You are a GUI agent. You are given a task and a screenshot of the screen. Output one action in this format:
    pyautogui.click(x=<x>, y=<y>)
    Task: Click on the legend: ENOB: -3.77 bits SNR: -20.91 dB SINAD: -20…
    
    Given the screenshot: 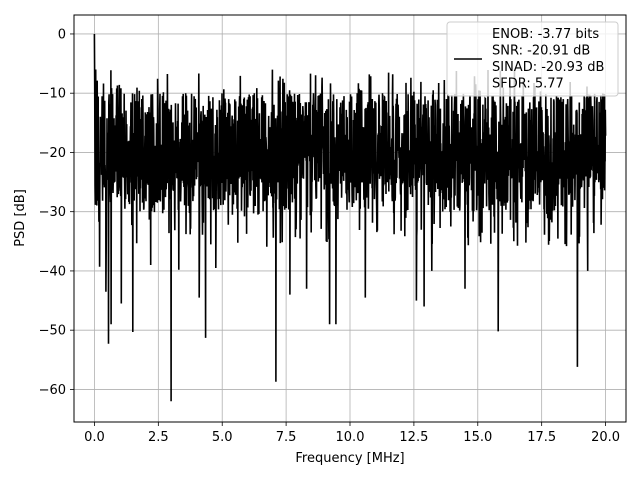 What is the action you would take?
    pyautogui.click(x=532, y=59)
    